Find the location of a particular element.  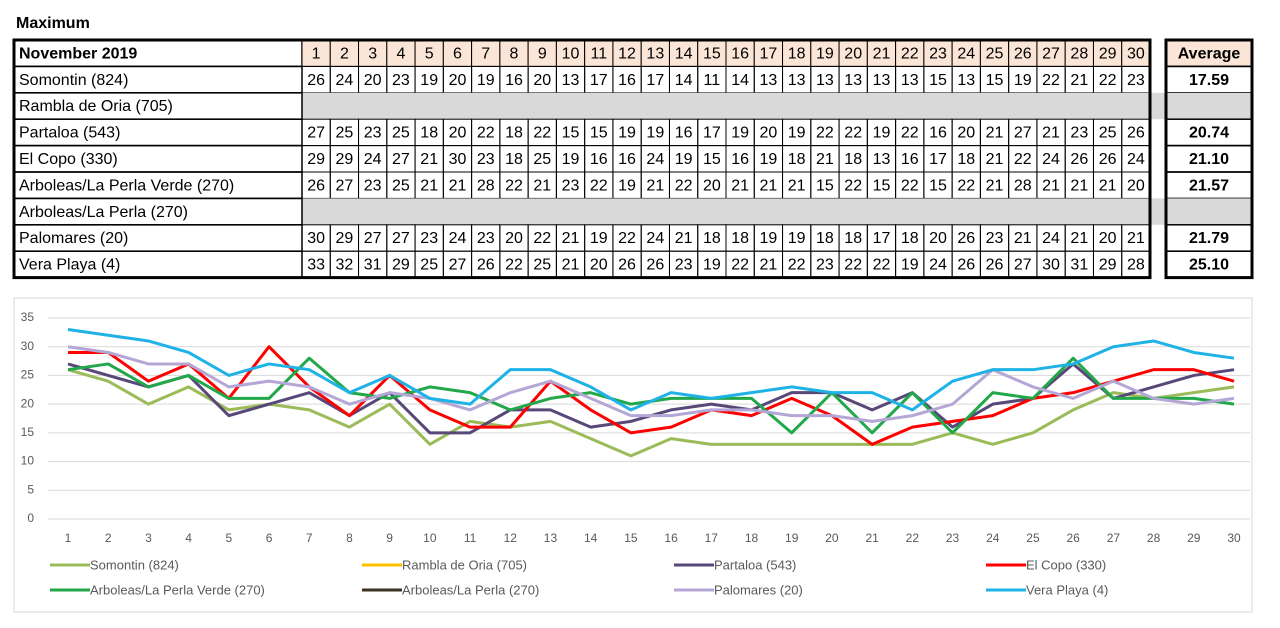

y-tick-label: 0 is located at coordinates (30, 518).